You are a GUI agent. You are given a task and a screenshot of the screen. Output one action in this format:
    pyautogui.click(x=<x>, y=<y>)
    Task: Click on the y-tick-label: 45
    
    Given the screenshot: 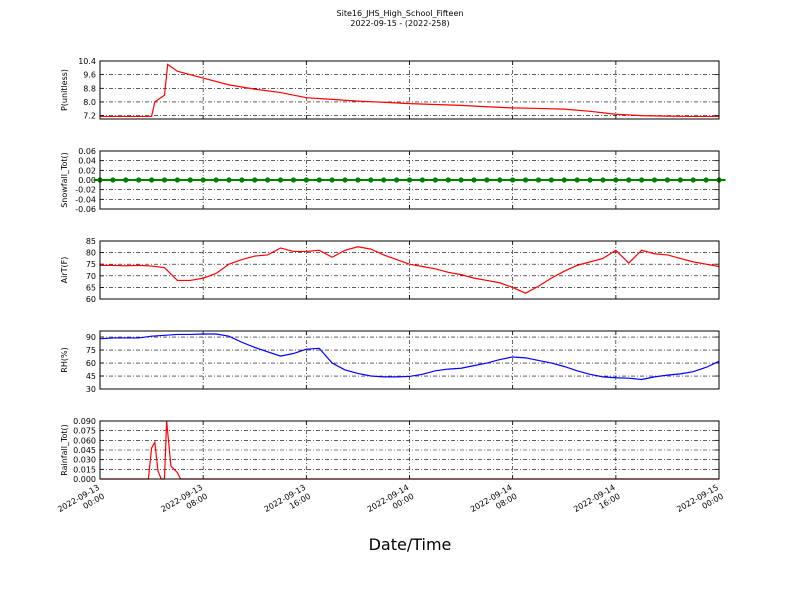 What is the action you would take?
    pyautogui.click(x=91, y=376)
    